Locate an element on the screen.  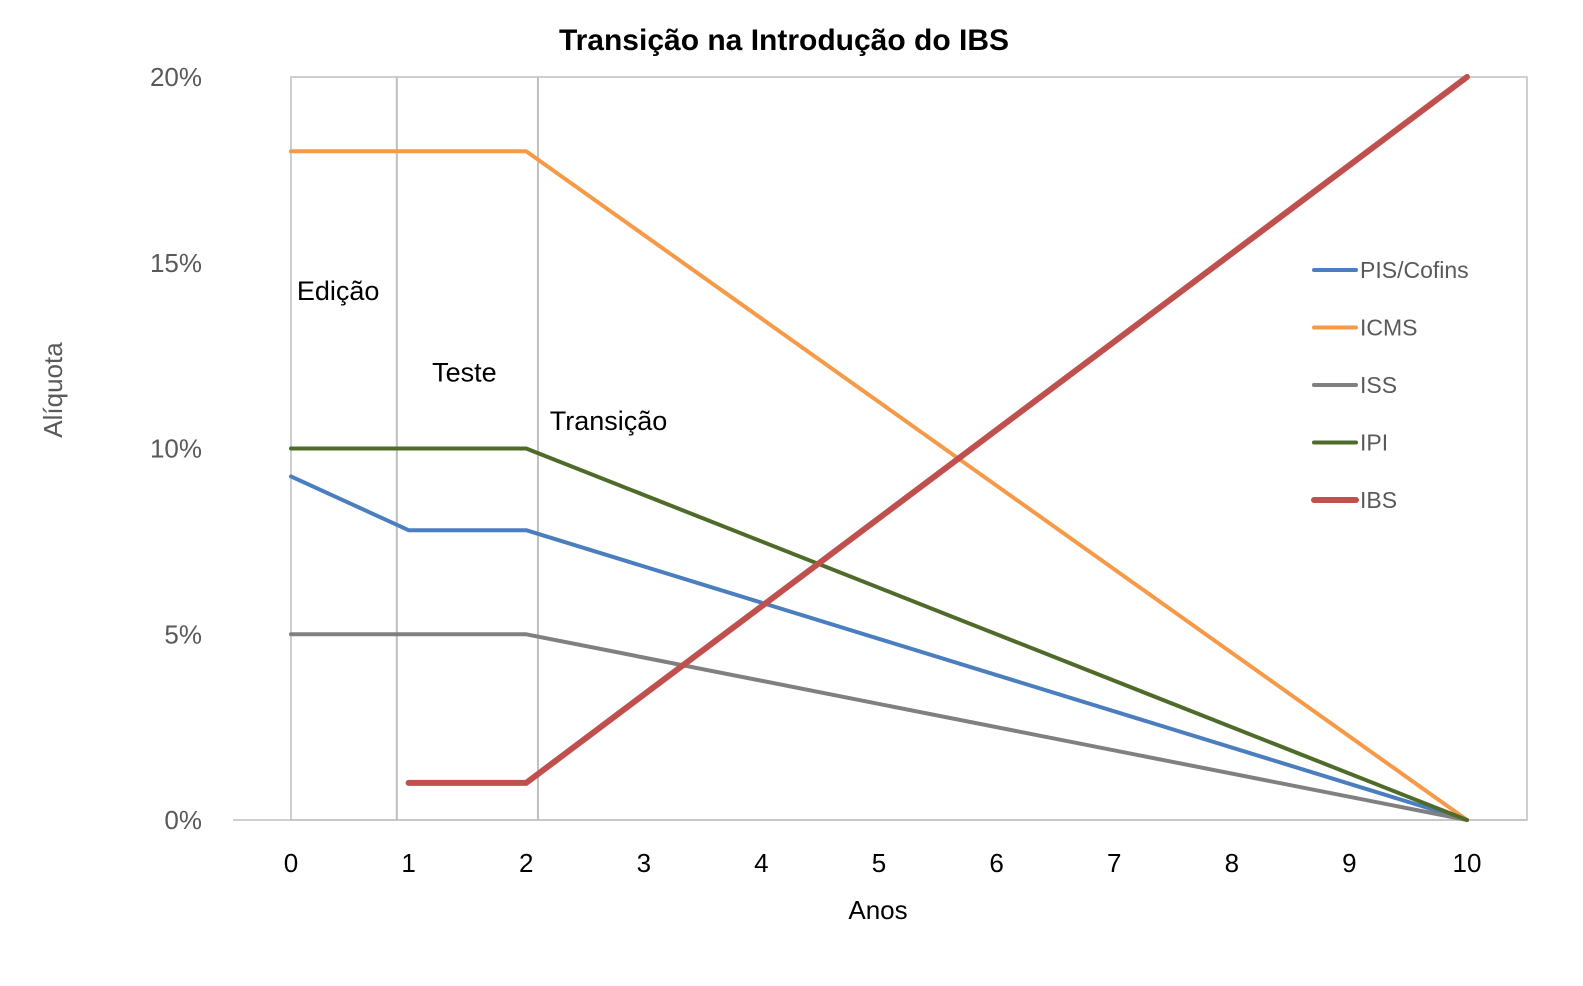
x-tick-labels: 0 1 2 3 4 5 6 7 8 9 10 is located at coordinates (883, 863).